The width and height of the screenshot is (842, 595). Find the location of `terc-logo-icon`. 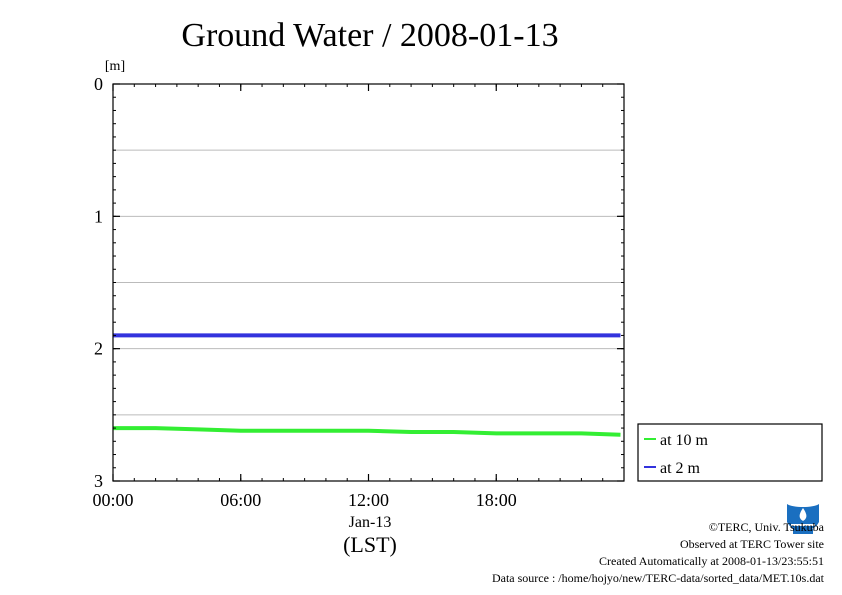

terc-logo-icon is located at coordinates (803, 519).